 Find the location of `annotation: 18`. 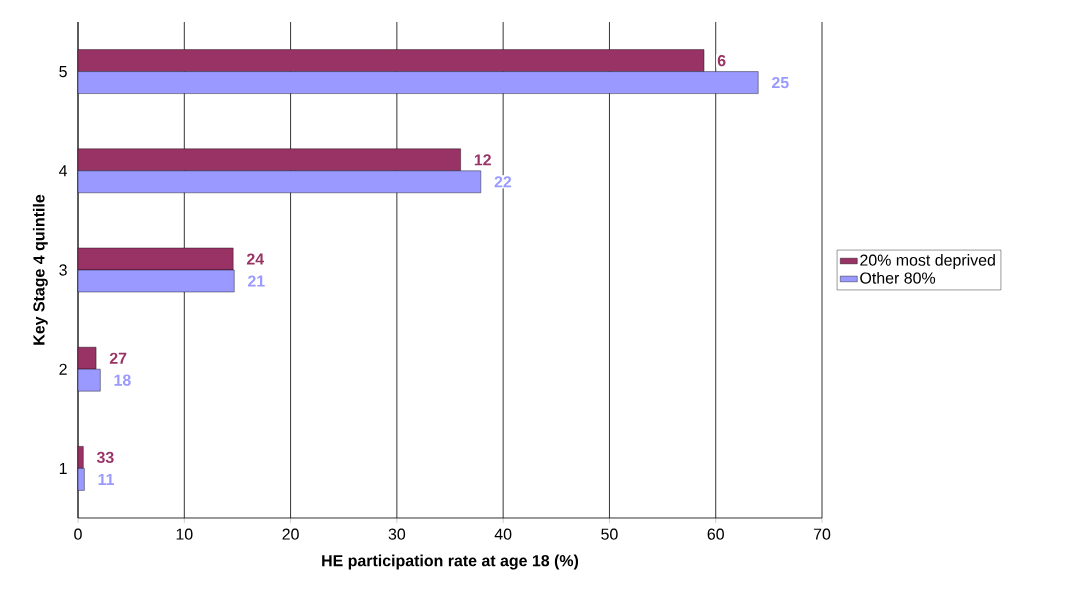

annotation: 18 is located at coordinates (122, 380).